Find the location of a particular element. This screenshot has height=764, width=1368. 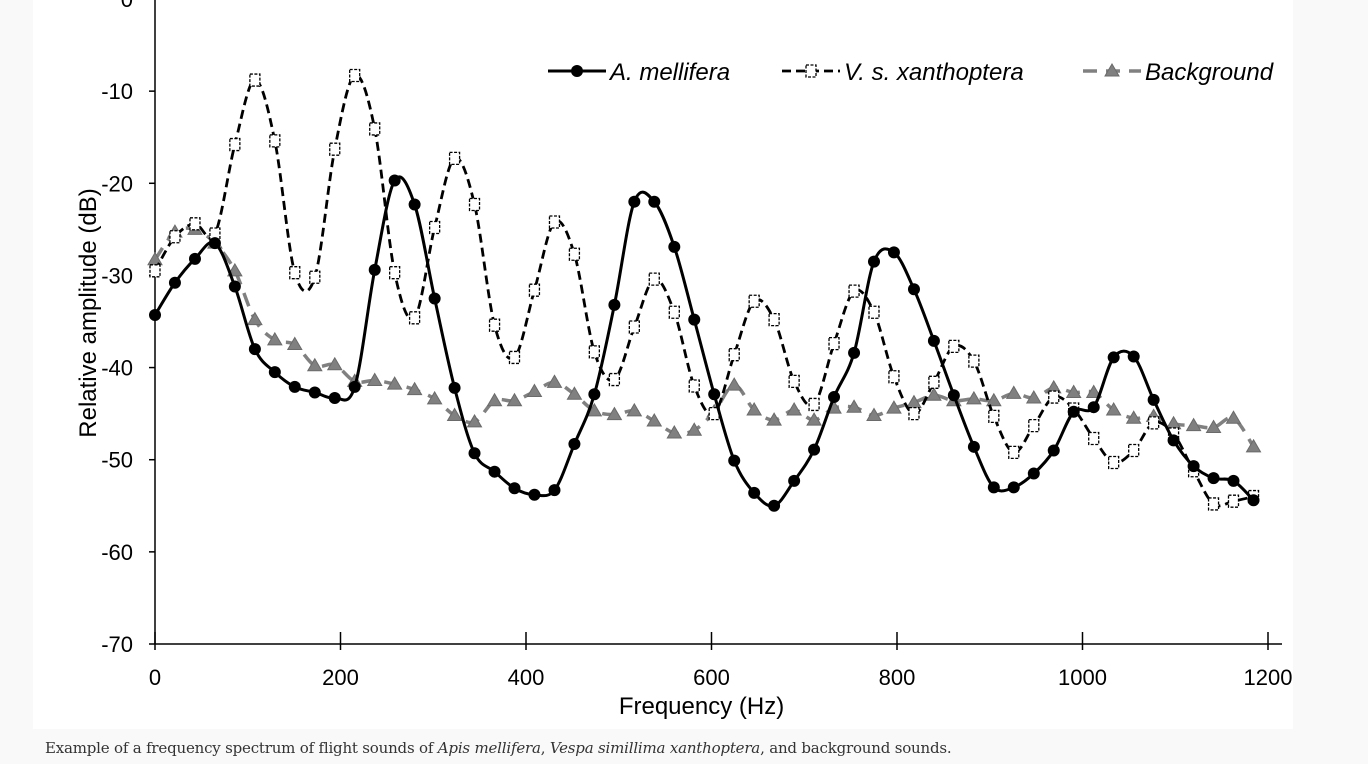

legend: A. mellifera V. s. xanthoptera Background is located at coordinates (911, 72).